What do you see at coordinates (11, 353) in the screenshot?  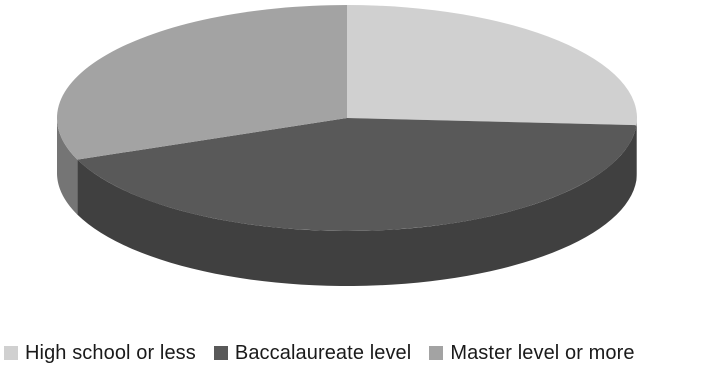 I see `legend-swatch-high-school` at bounding box center [11, 353].